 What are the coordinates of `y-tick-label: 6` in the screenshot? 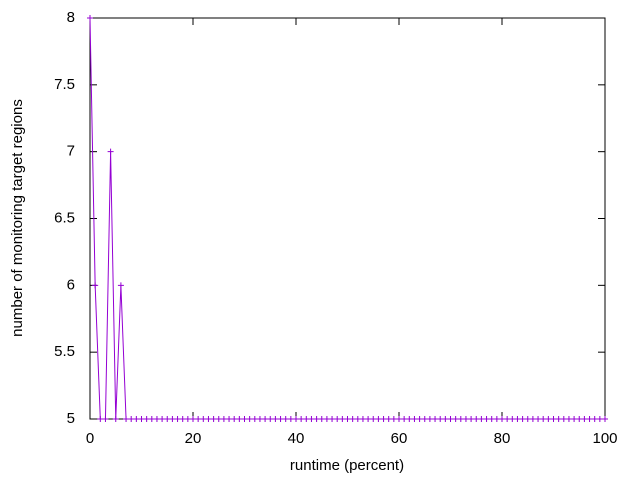 It's located at (71, 284).